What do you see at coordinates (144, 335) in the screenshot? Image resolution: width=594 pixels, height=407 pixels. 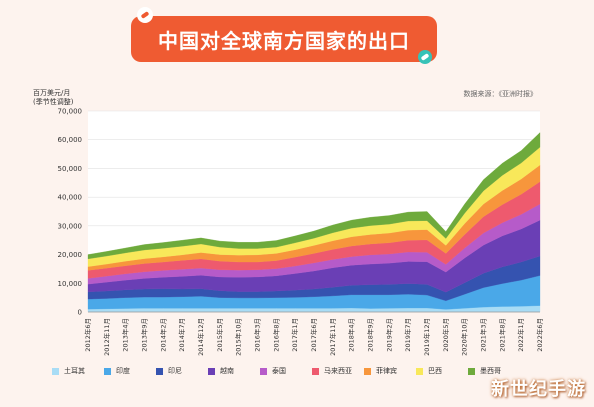 I see `x-tick-label: 2013年9月` at bounding box center [144, 335].